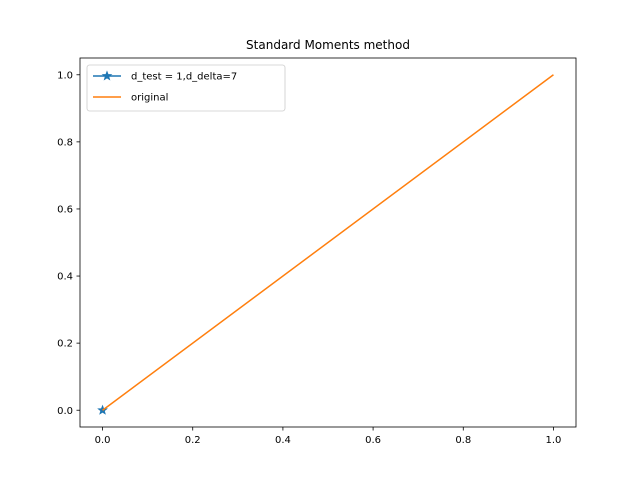 Image resolution: width=640 pixels, height=480 pixels. Describe the element at coordinates (184, 77) in the screenshot. I see `legend-label-0: d_test = 1,d_delta=7` at that location.